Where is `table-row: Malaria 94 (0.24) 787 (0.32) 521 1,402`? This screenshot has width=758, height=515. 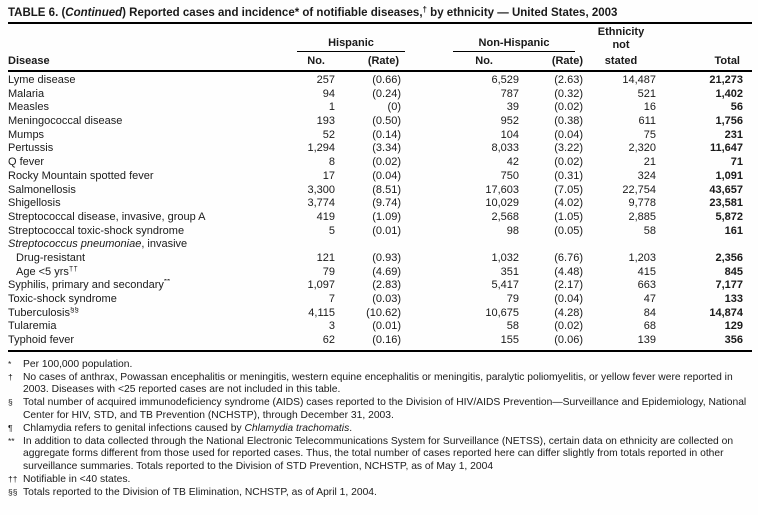 table-row: Malaria 94 (0.24) 787 (0.32) 521 1,402 is located at coordinates (380, 95).